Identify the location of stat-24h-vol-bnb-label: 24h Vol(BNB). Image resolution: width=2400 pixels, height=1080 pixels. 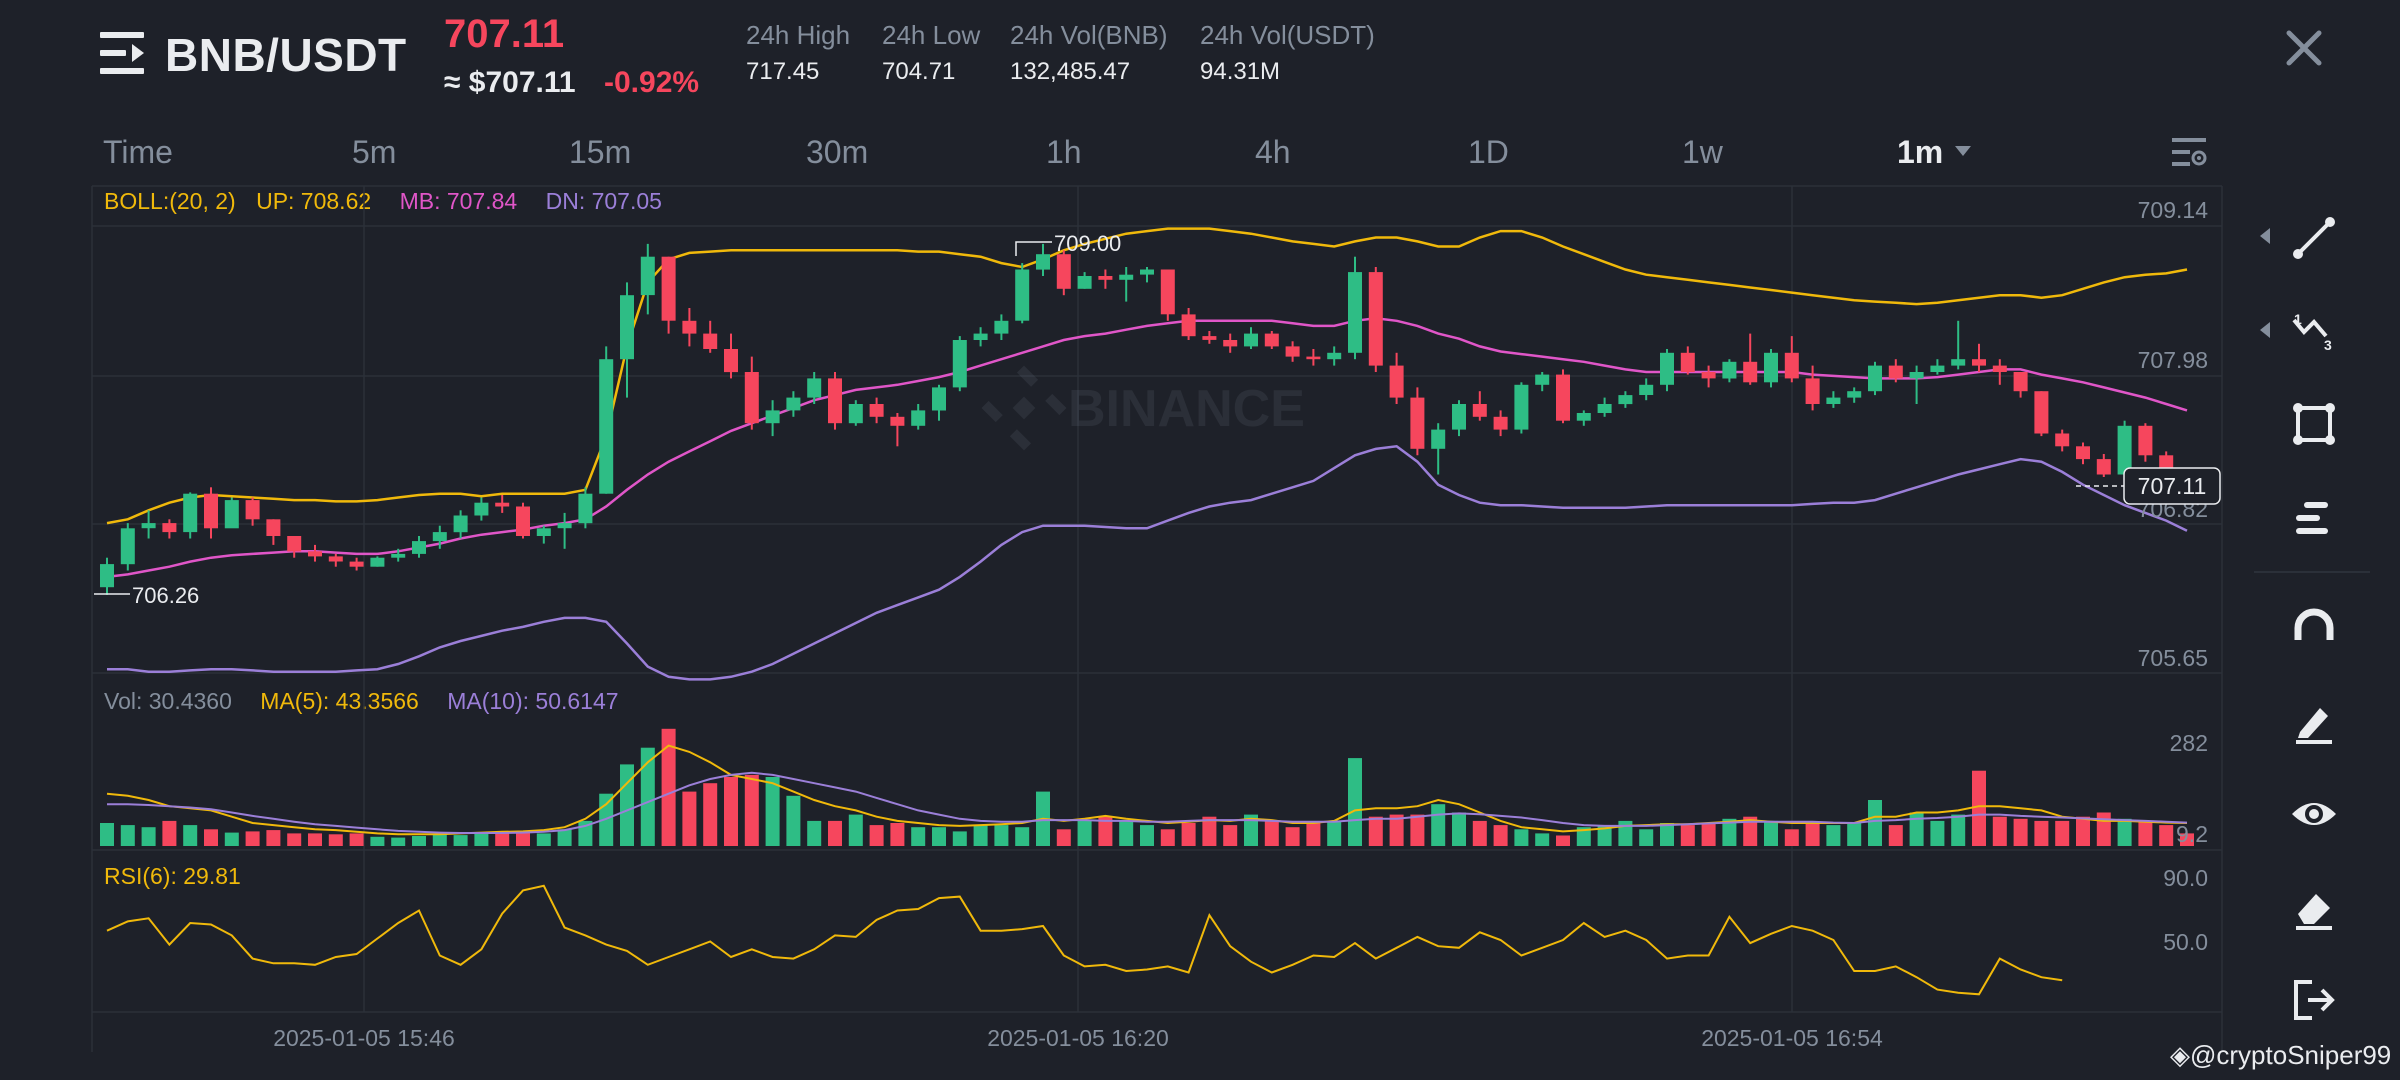
(1089, 35).